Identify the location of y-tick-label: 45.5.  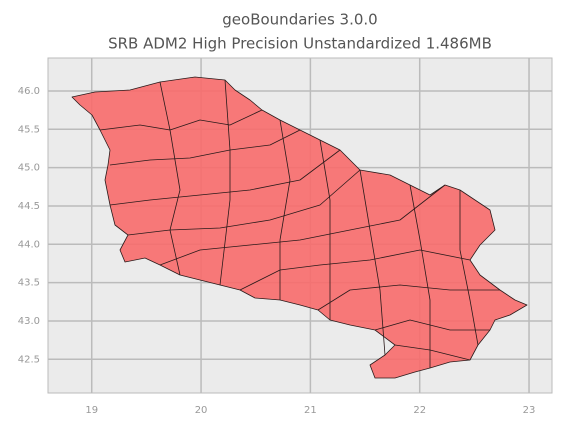
(29, 129).